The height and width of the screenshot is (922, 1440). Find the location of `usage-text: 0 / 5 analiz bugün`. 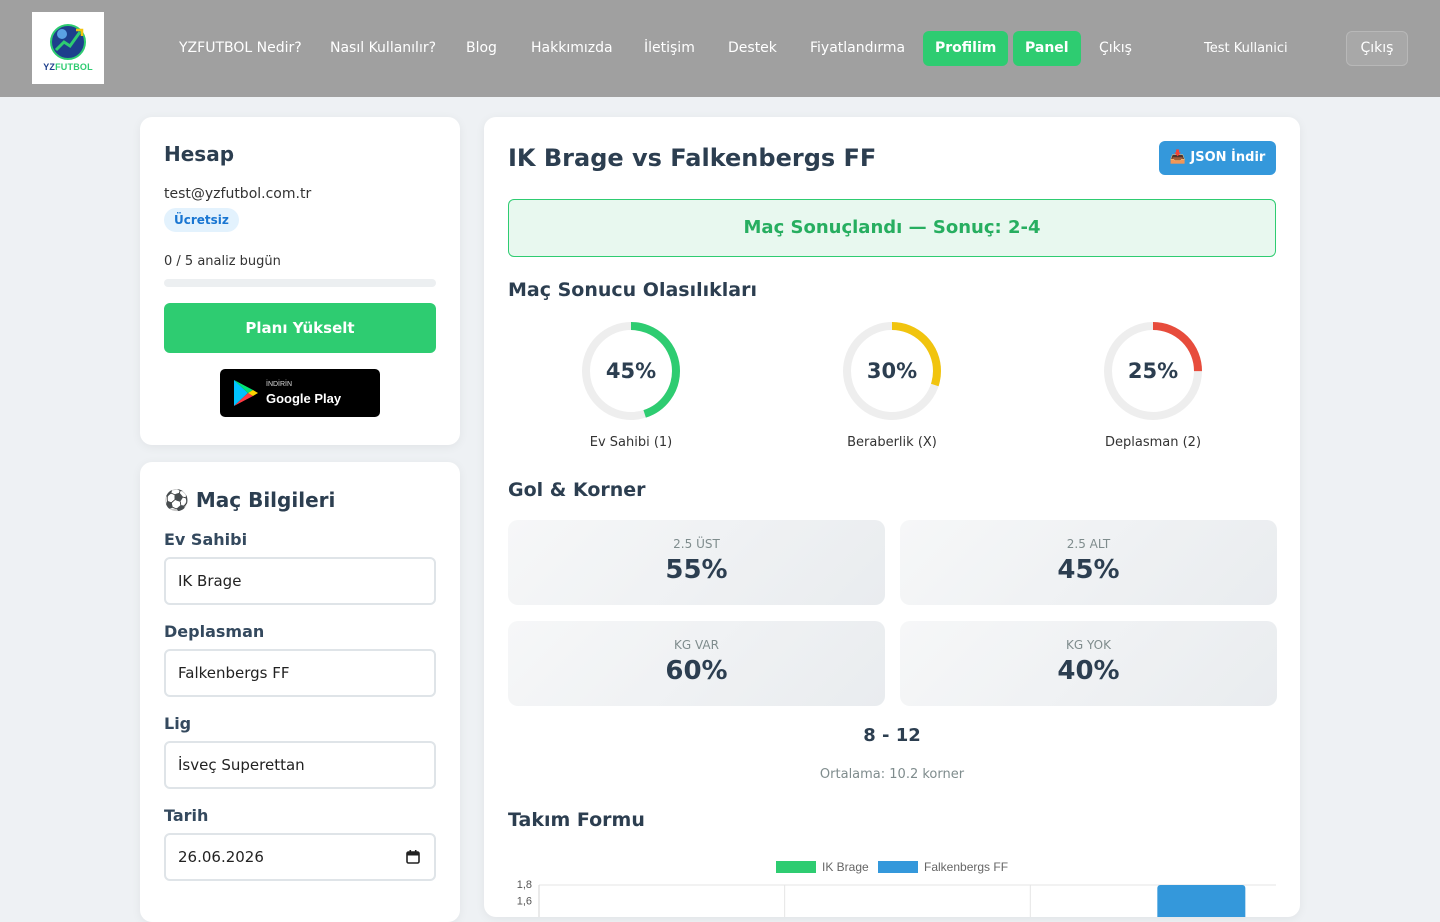

usage-text: 0 / 5 analiz bugün is located at coordinates (222, 261).